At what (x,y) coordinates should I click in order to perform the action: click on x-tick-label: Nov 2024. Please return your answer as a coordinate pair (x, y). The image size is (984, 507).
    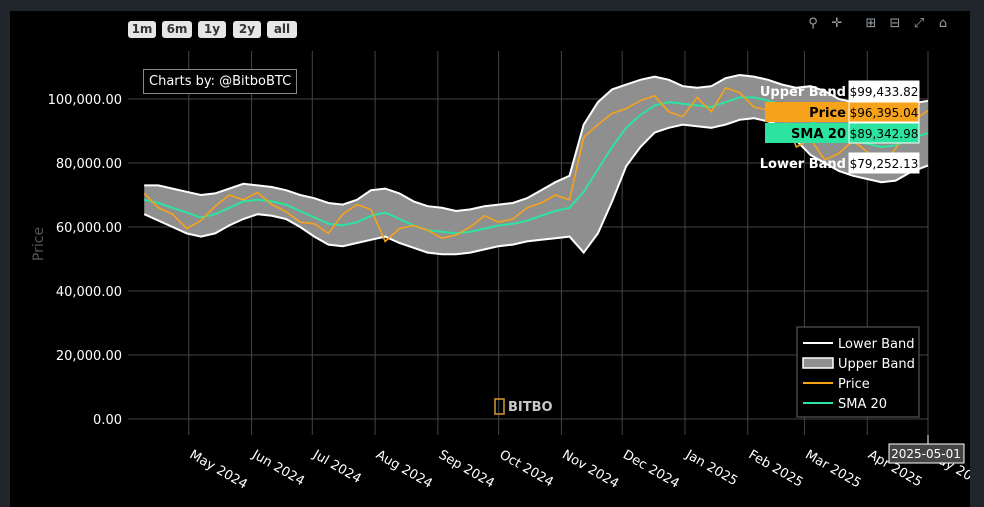
    Looking at the image, I should click on (590, 469).